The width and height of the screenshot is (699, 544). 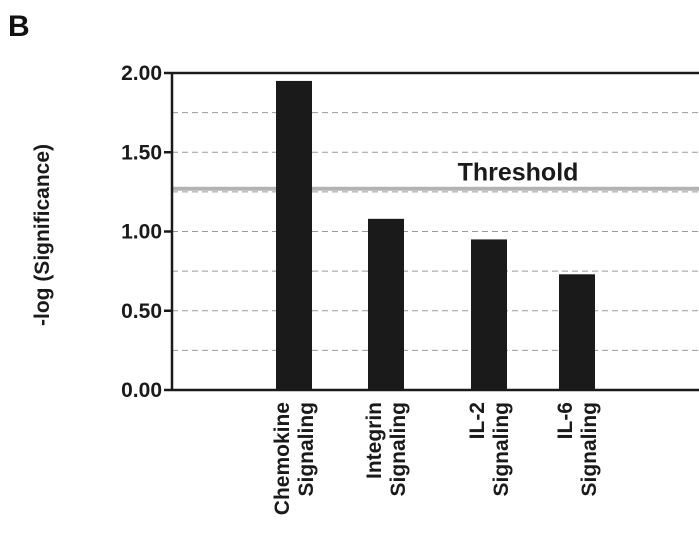 I want to click on y-tick-label: 1.50, so click(x=141, y=152).